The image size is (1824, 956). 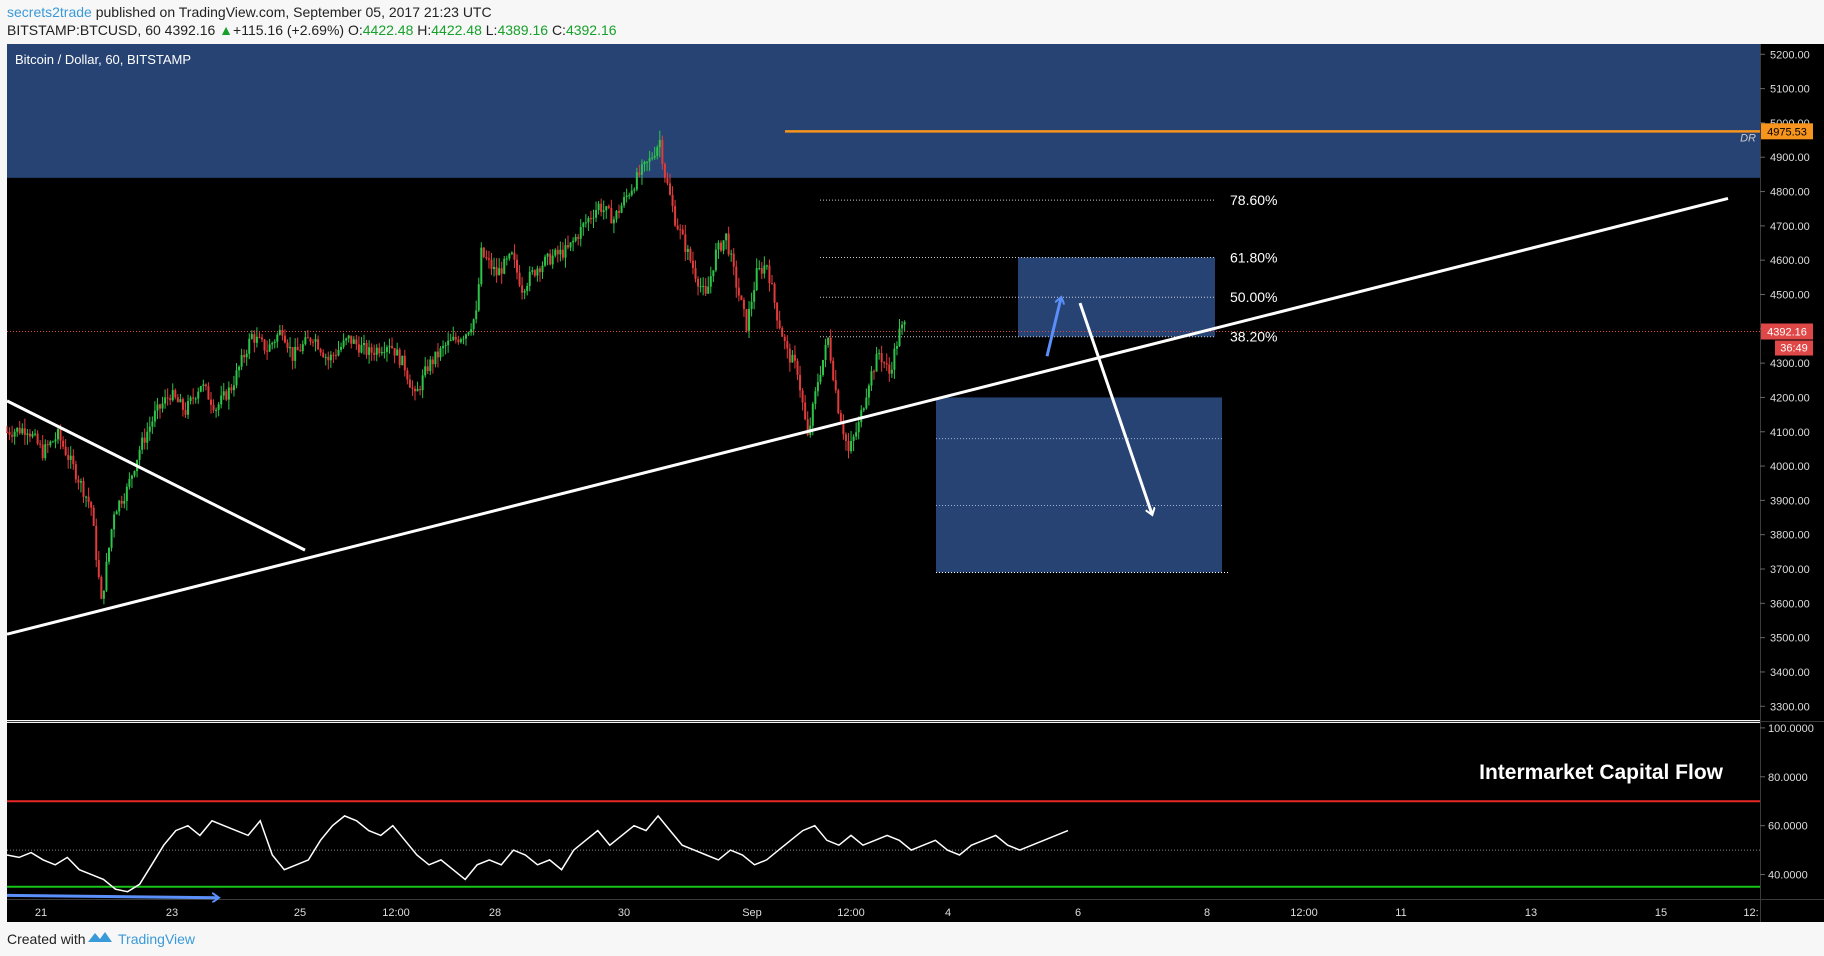 I want to click on ind-y-tick-label: 40.0000, so click(x=1788, y=876).